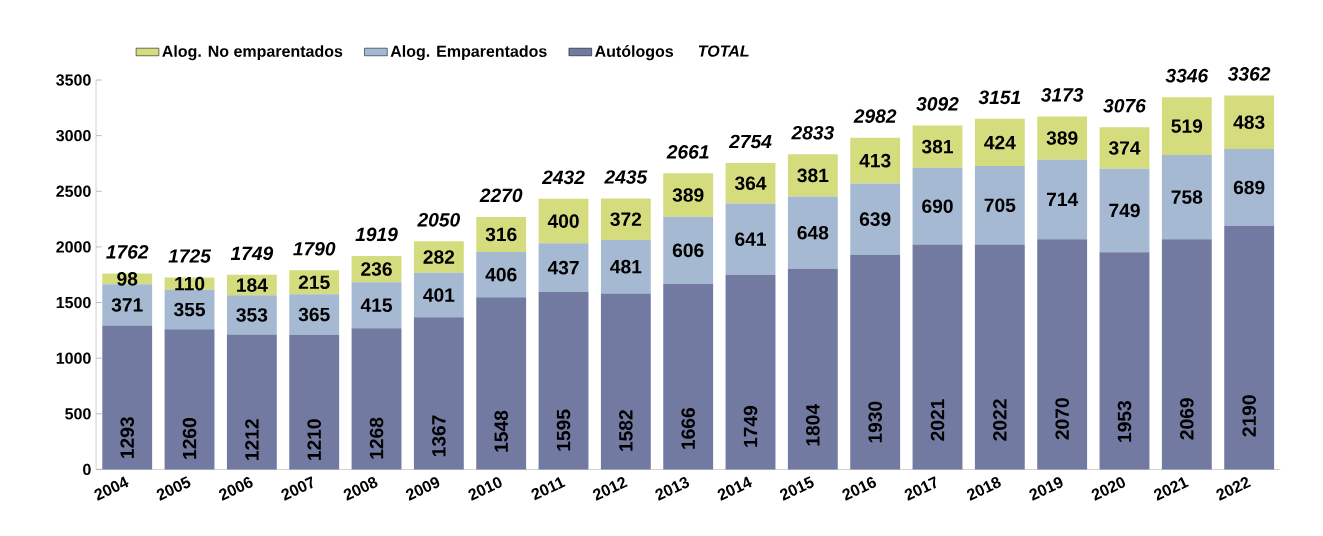 The image size is (1323, 536). I want to click on data-label: 1582, so click(626, 430).